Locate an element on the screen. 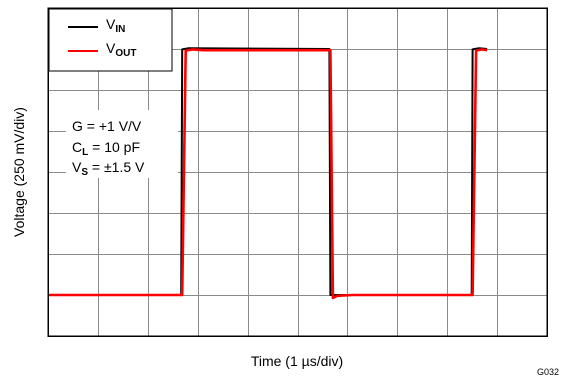 The height and width of the screenshot is (381, 566). annotation-gain-main: G = +1 V/V is located at coordinates (107, 126).